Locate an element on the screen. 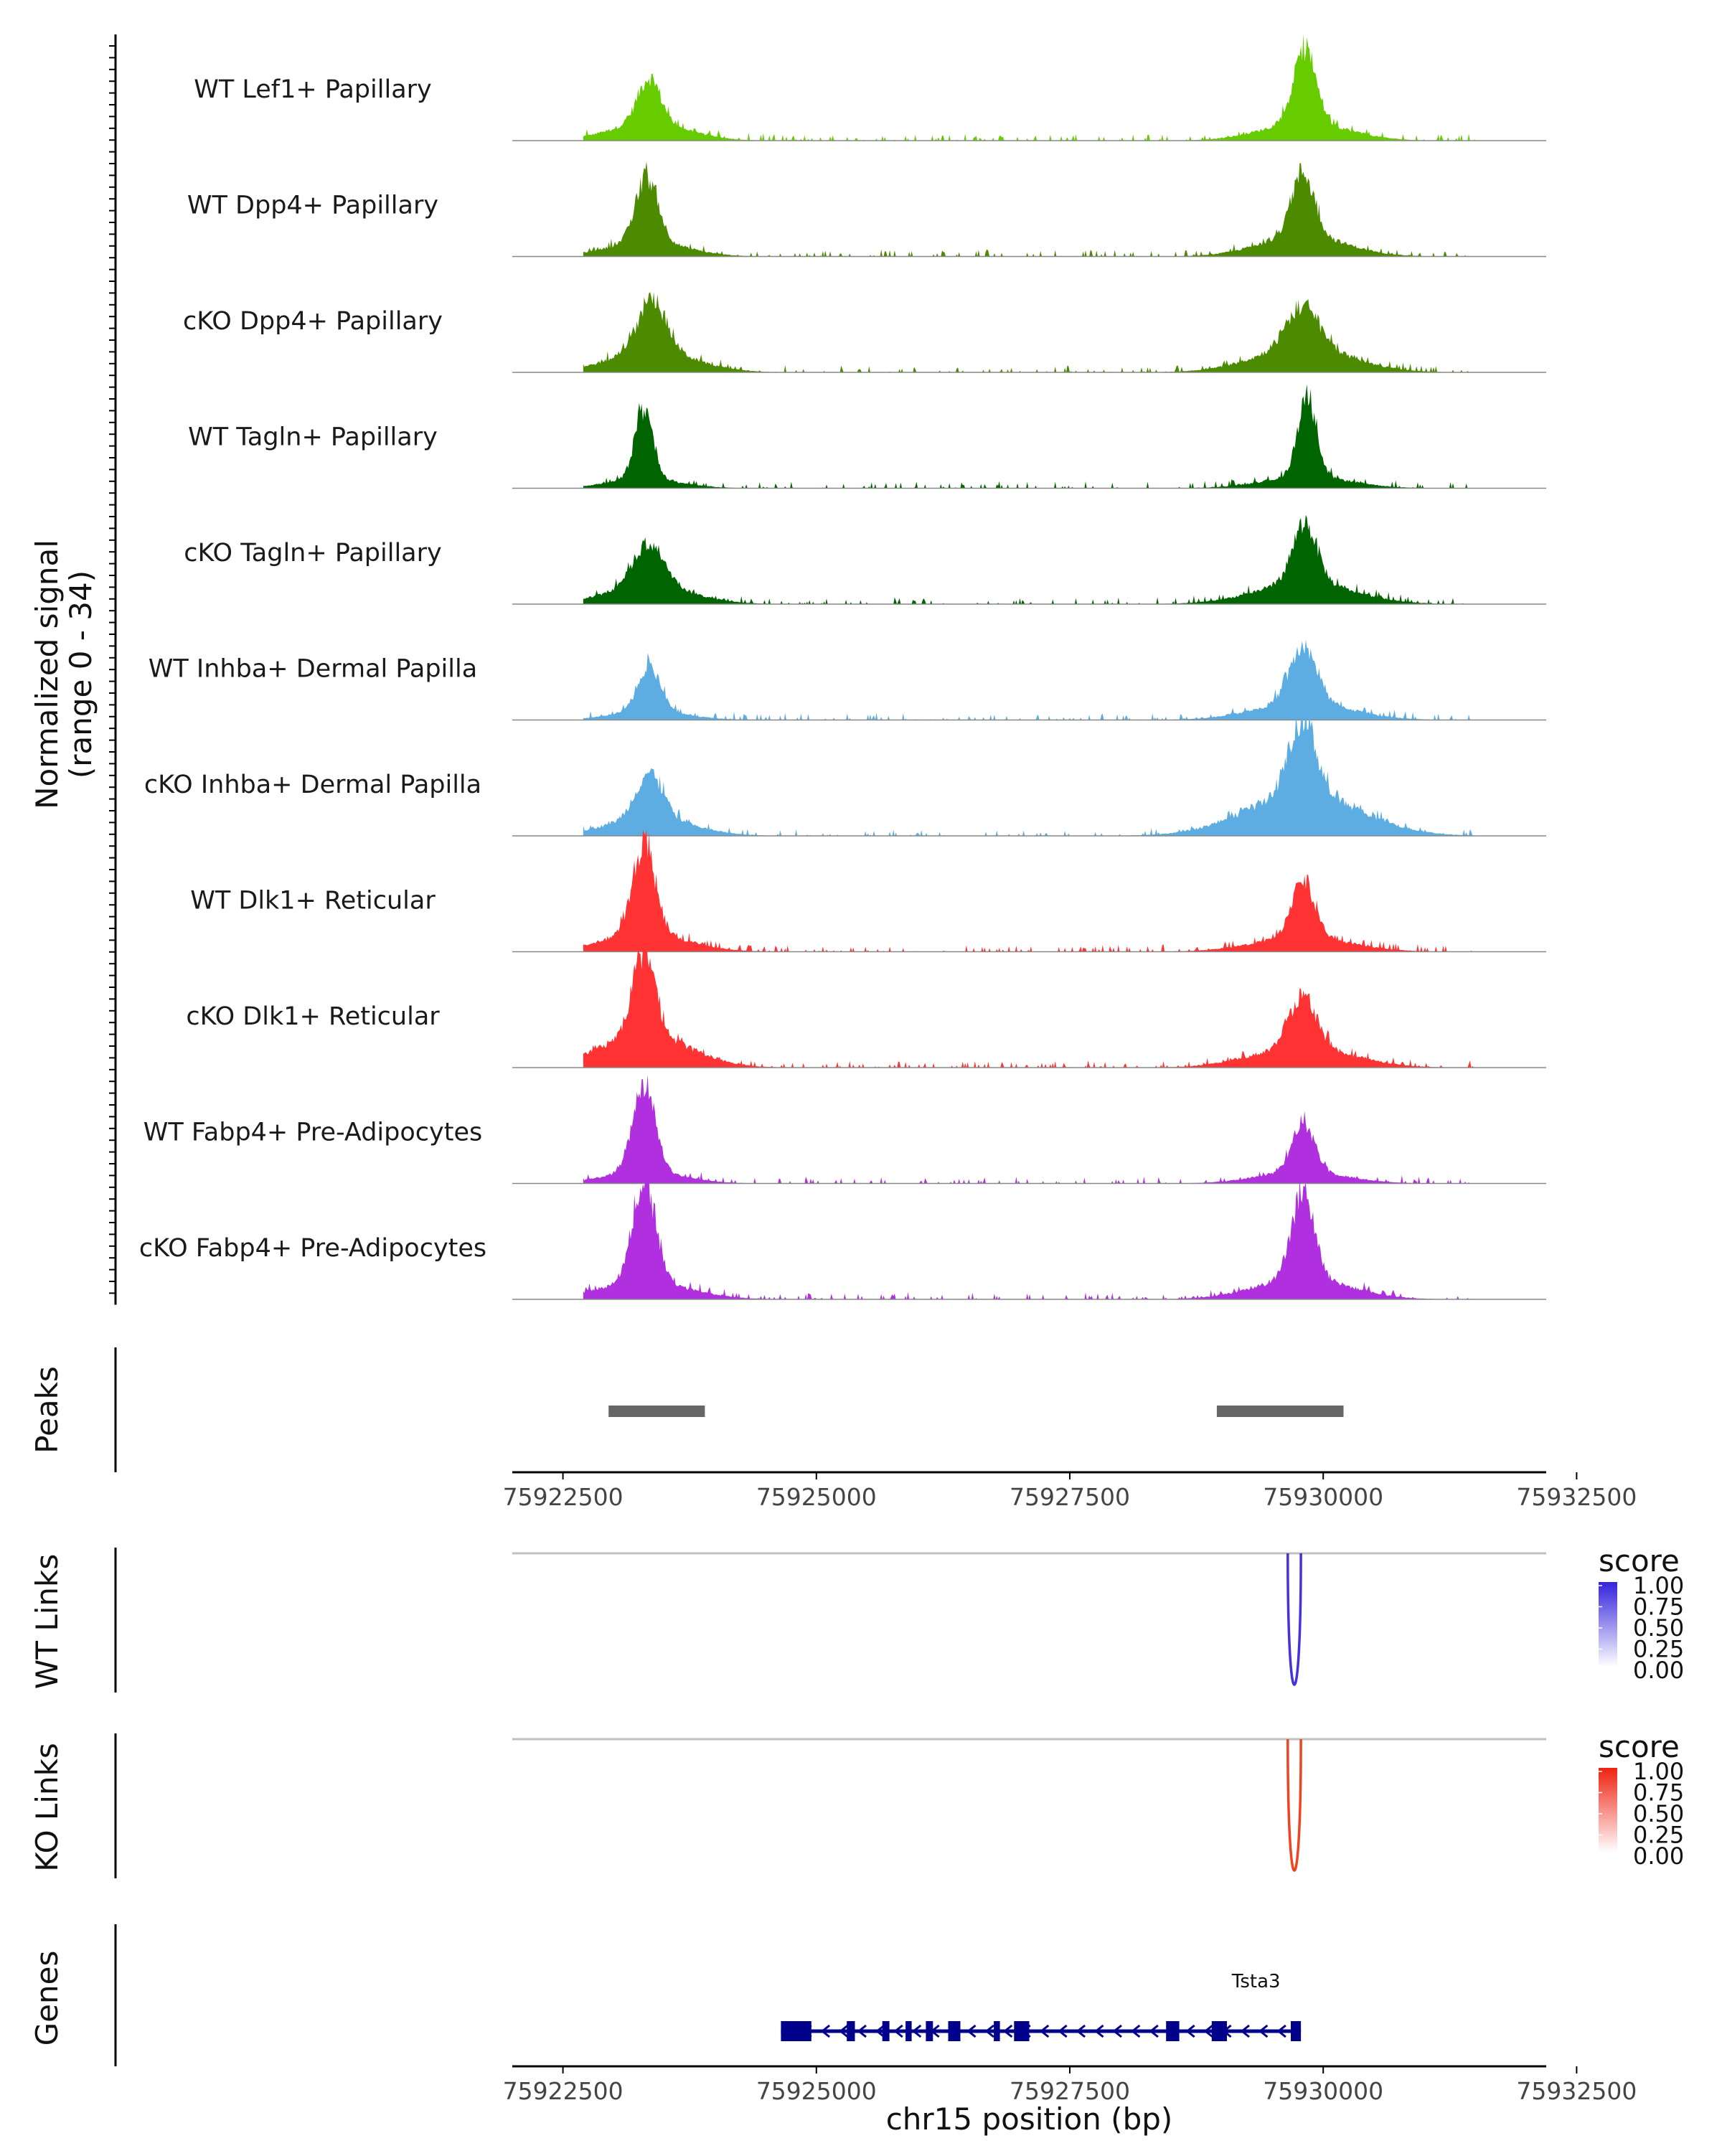 Image resolution: width=1722 pixels, height=2156 pixels. legend-tick-label-wt: 1.00 is located at coordinates (1658, 1585).